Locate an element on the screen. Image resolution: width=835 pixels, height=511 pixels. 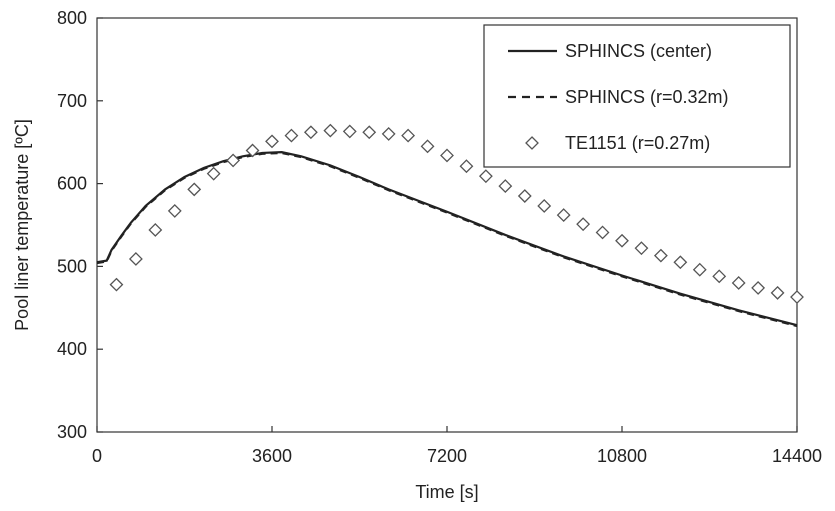
x-axis-title: Time [s] is located at coordinates (446, 492).